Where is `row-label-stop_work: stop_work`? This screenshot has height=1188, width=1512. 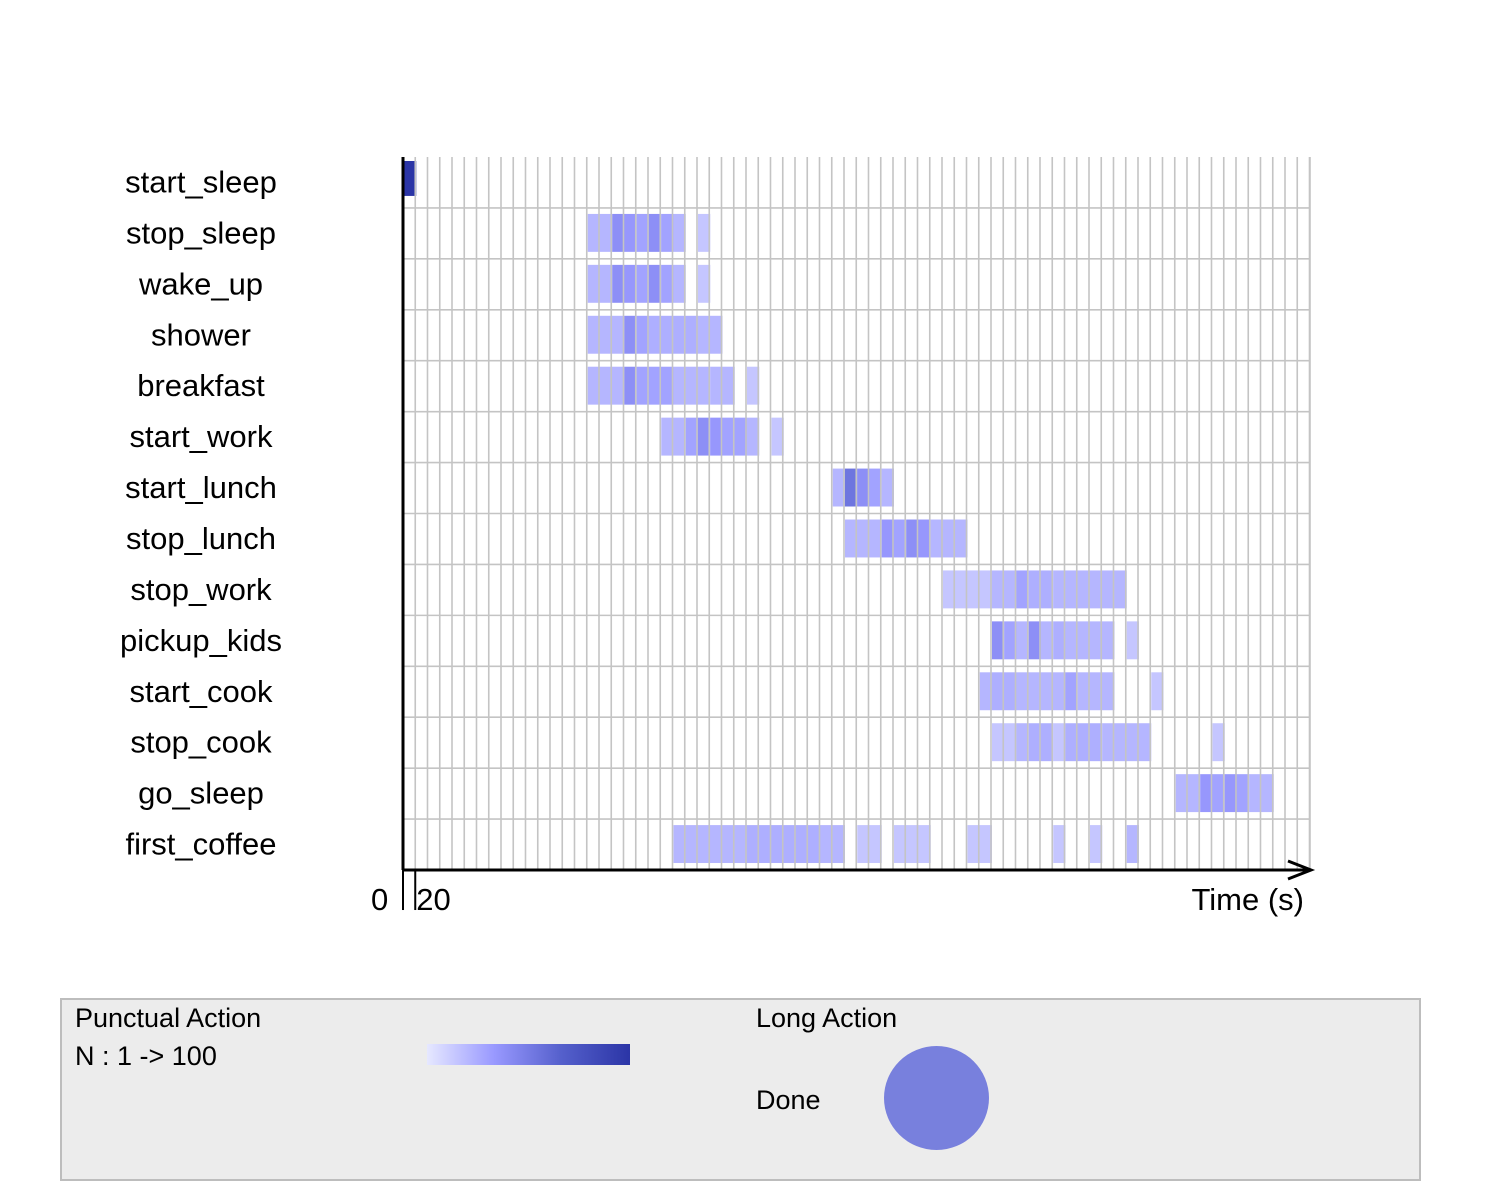
row-label-stop_work: stop_work is located at coordinates (201, 589).